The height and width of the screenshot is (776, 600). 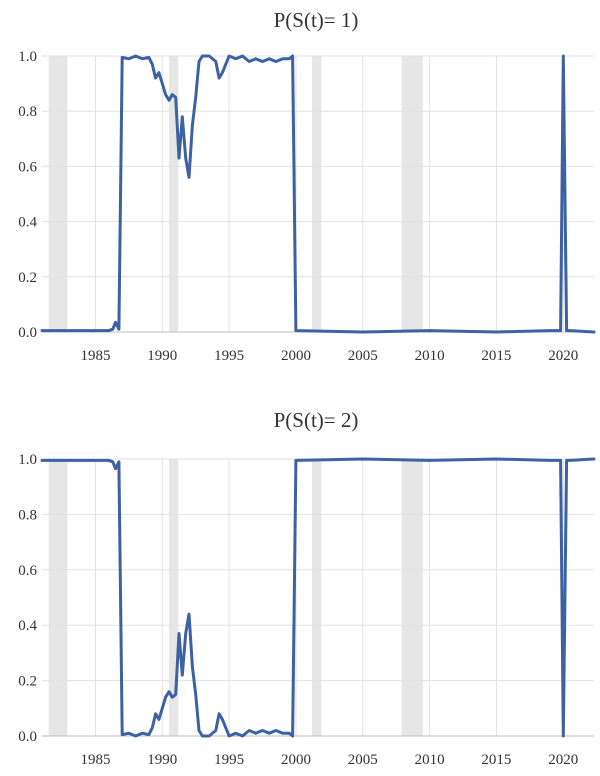 What do you see at coordinates (316, 20) in the screenshot?
I see `chart-title: P(S(t)= 1)` at bounding box center [316, 20].